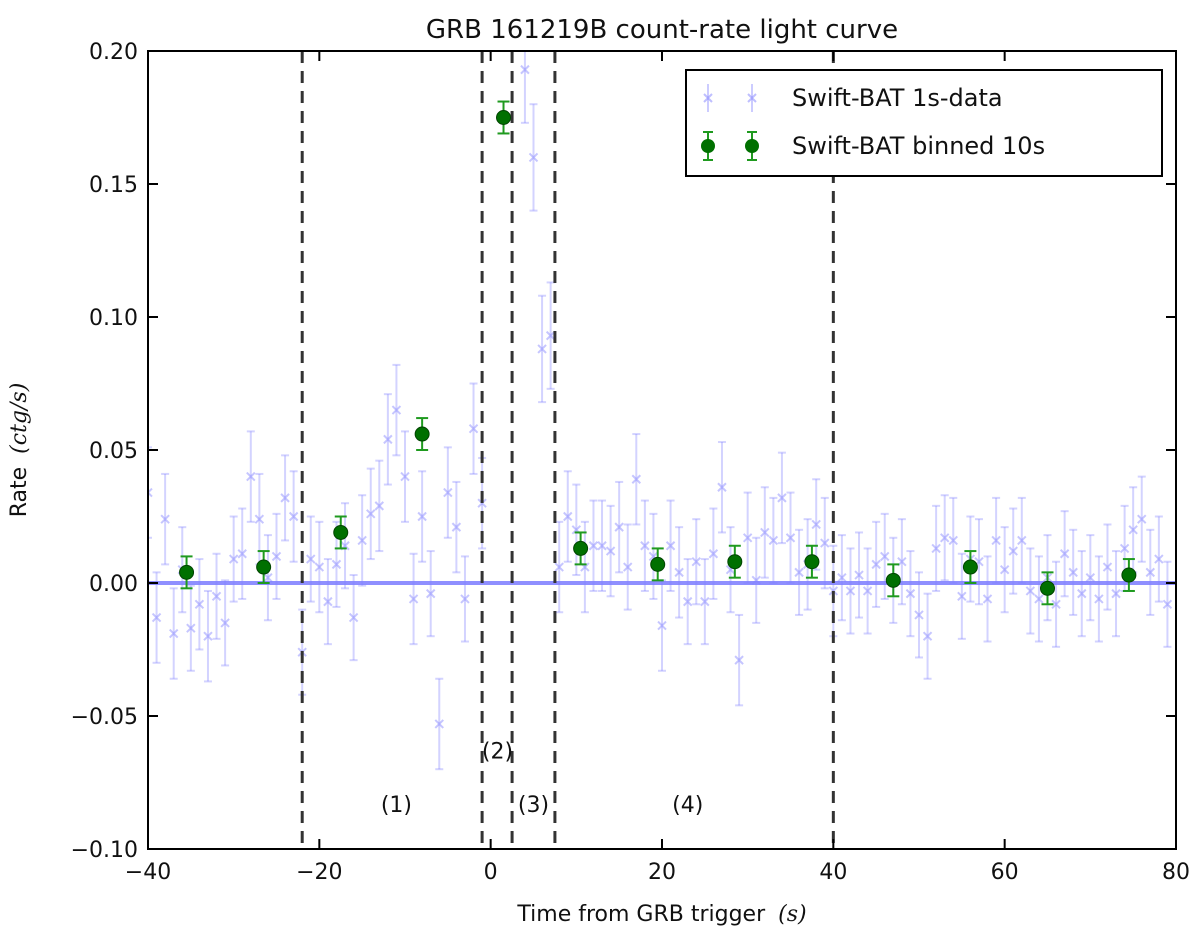 The image size is (1200, 941). I want to click on legend-box, so click(924, 123).